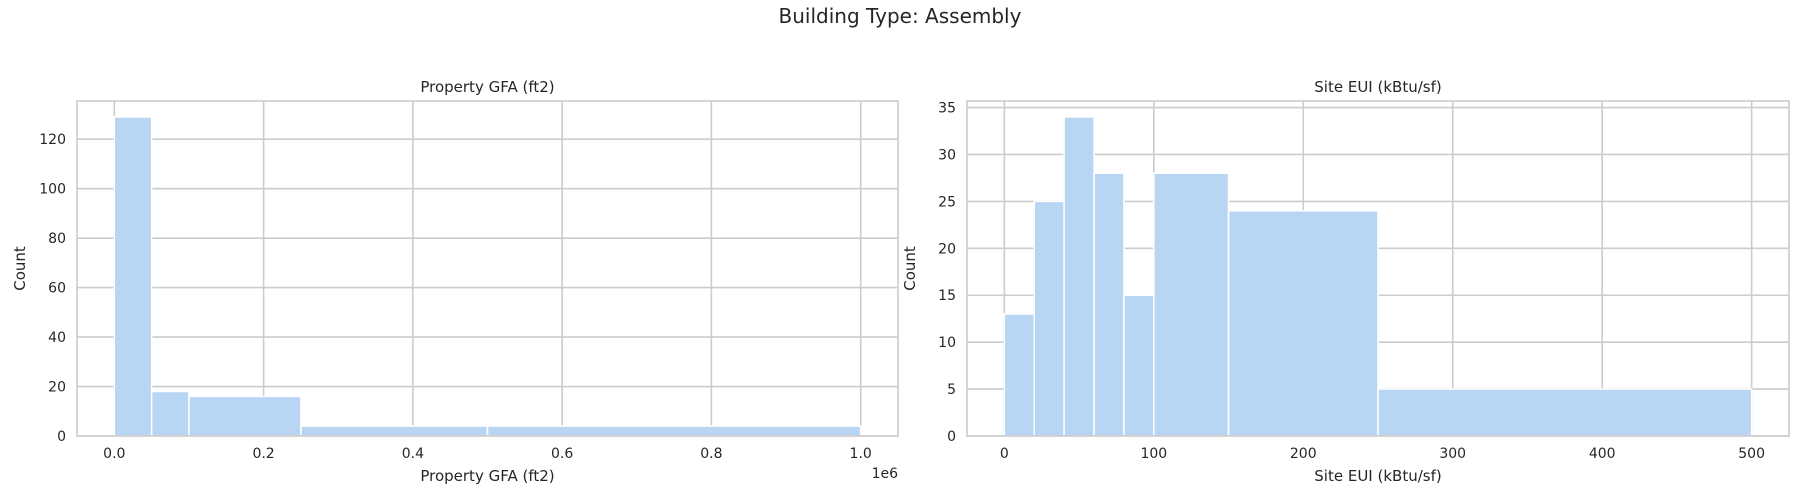 The image size is (1800, 500). Describe the element at coordinates (20, 268) in the screenshot. I see `chart1-y-axis-label: Count` at that location.